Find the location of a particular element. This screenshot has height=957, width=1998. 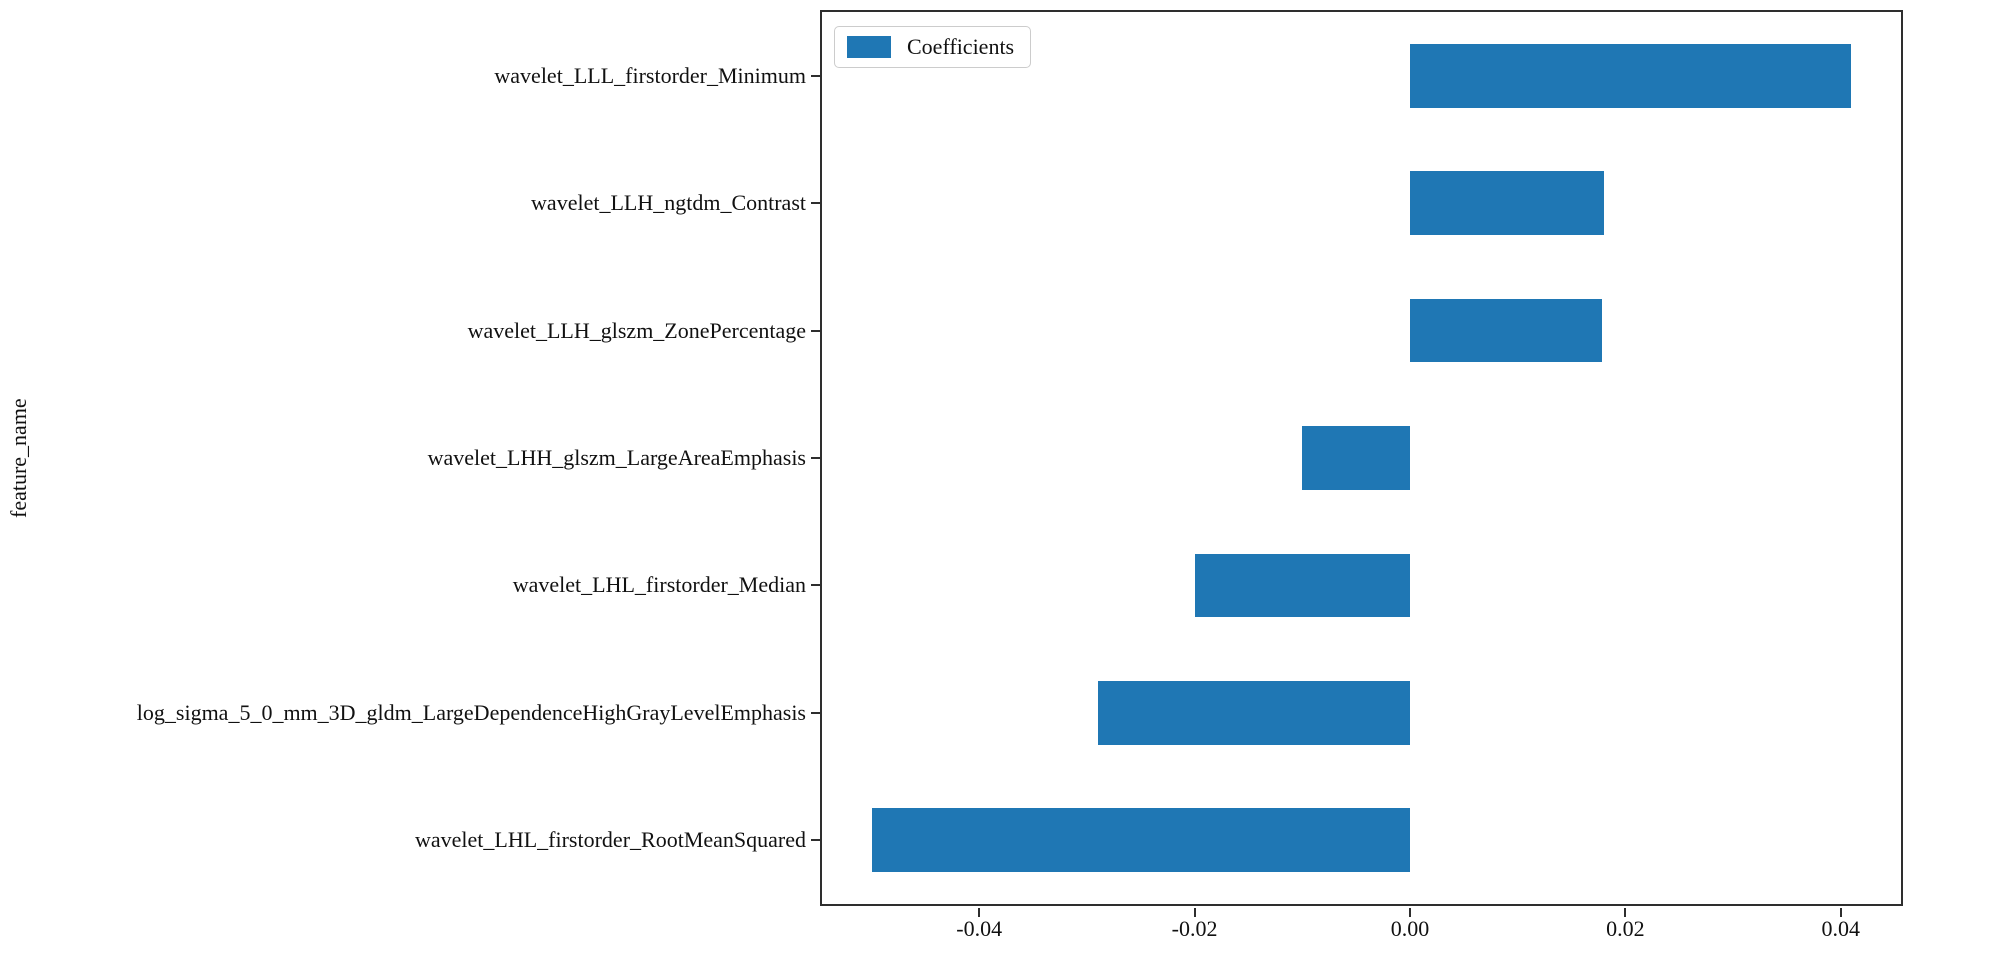

legend: Coefficients is located at coordinates (933, 47).